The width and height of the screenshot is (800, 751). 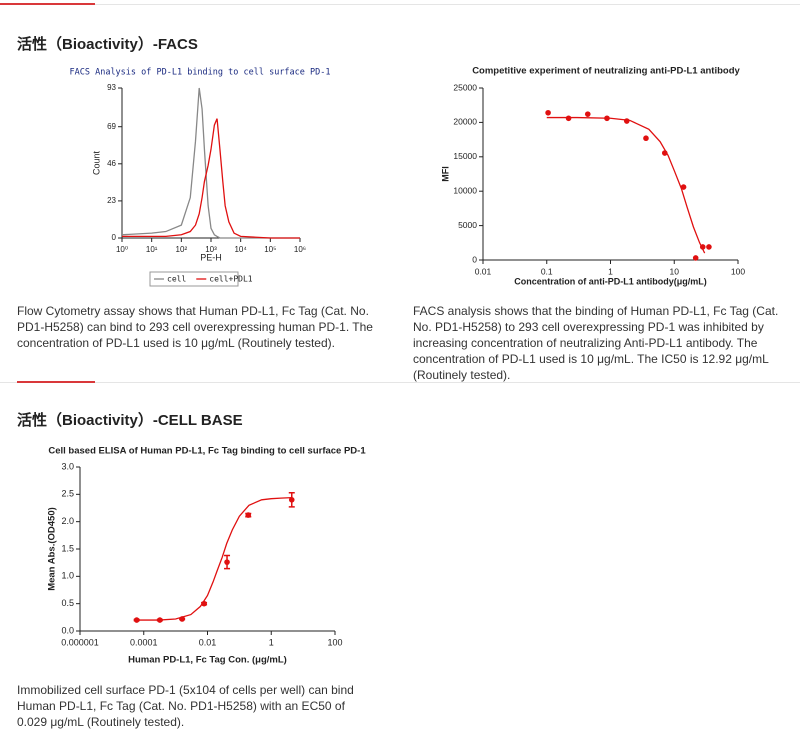 What do you see at coordinates (107, 44) in the screenshot?
I see `section-title: 活性（Bioactivity）-FACS` at bounding box center [107, 44].